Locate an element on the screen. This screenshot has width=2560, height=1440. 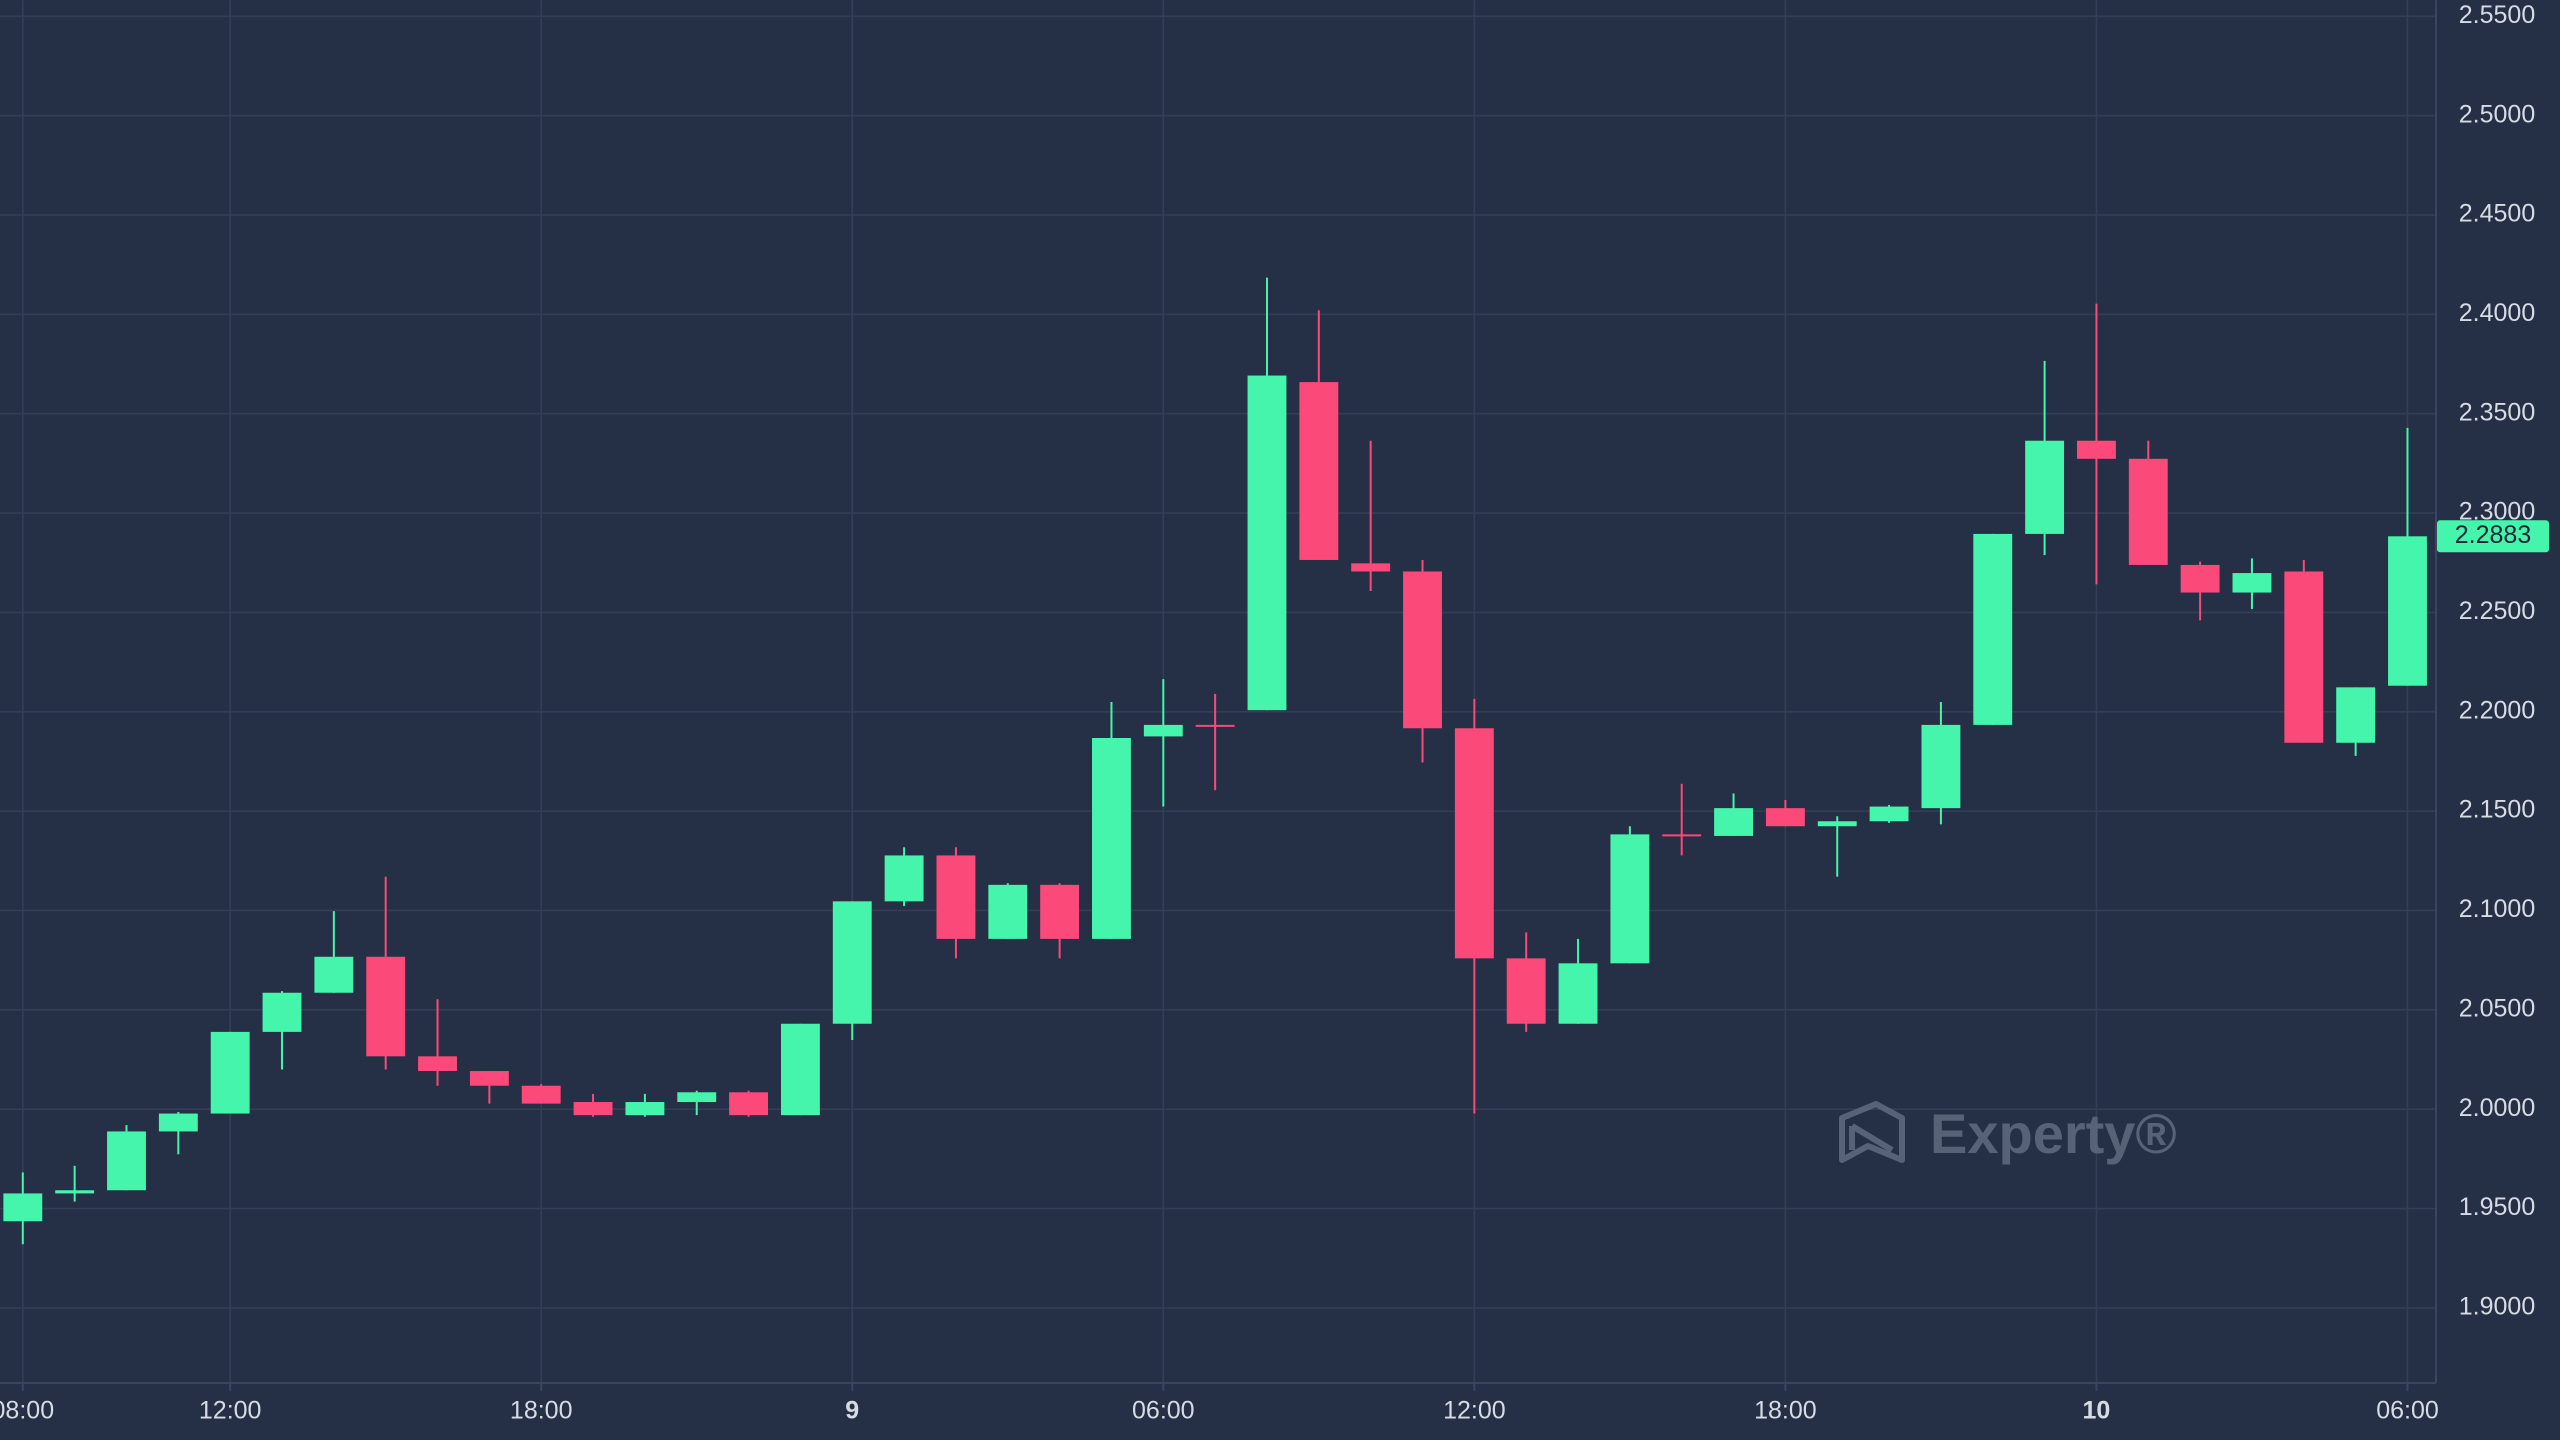
watermark-text: Experty® is located at coordinates (2053, 1133).